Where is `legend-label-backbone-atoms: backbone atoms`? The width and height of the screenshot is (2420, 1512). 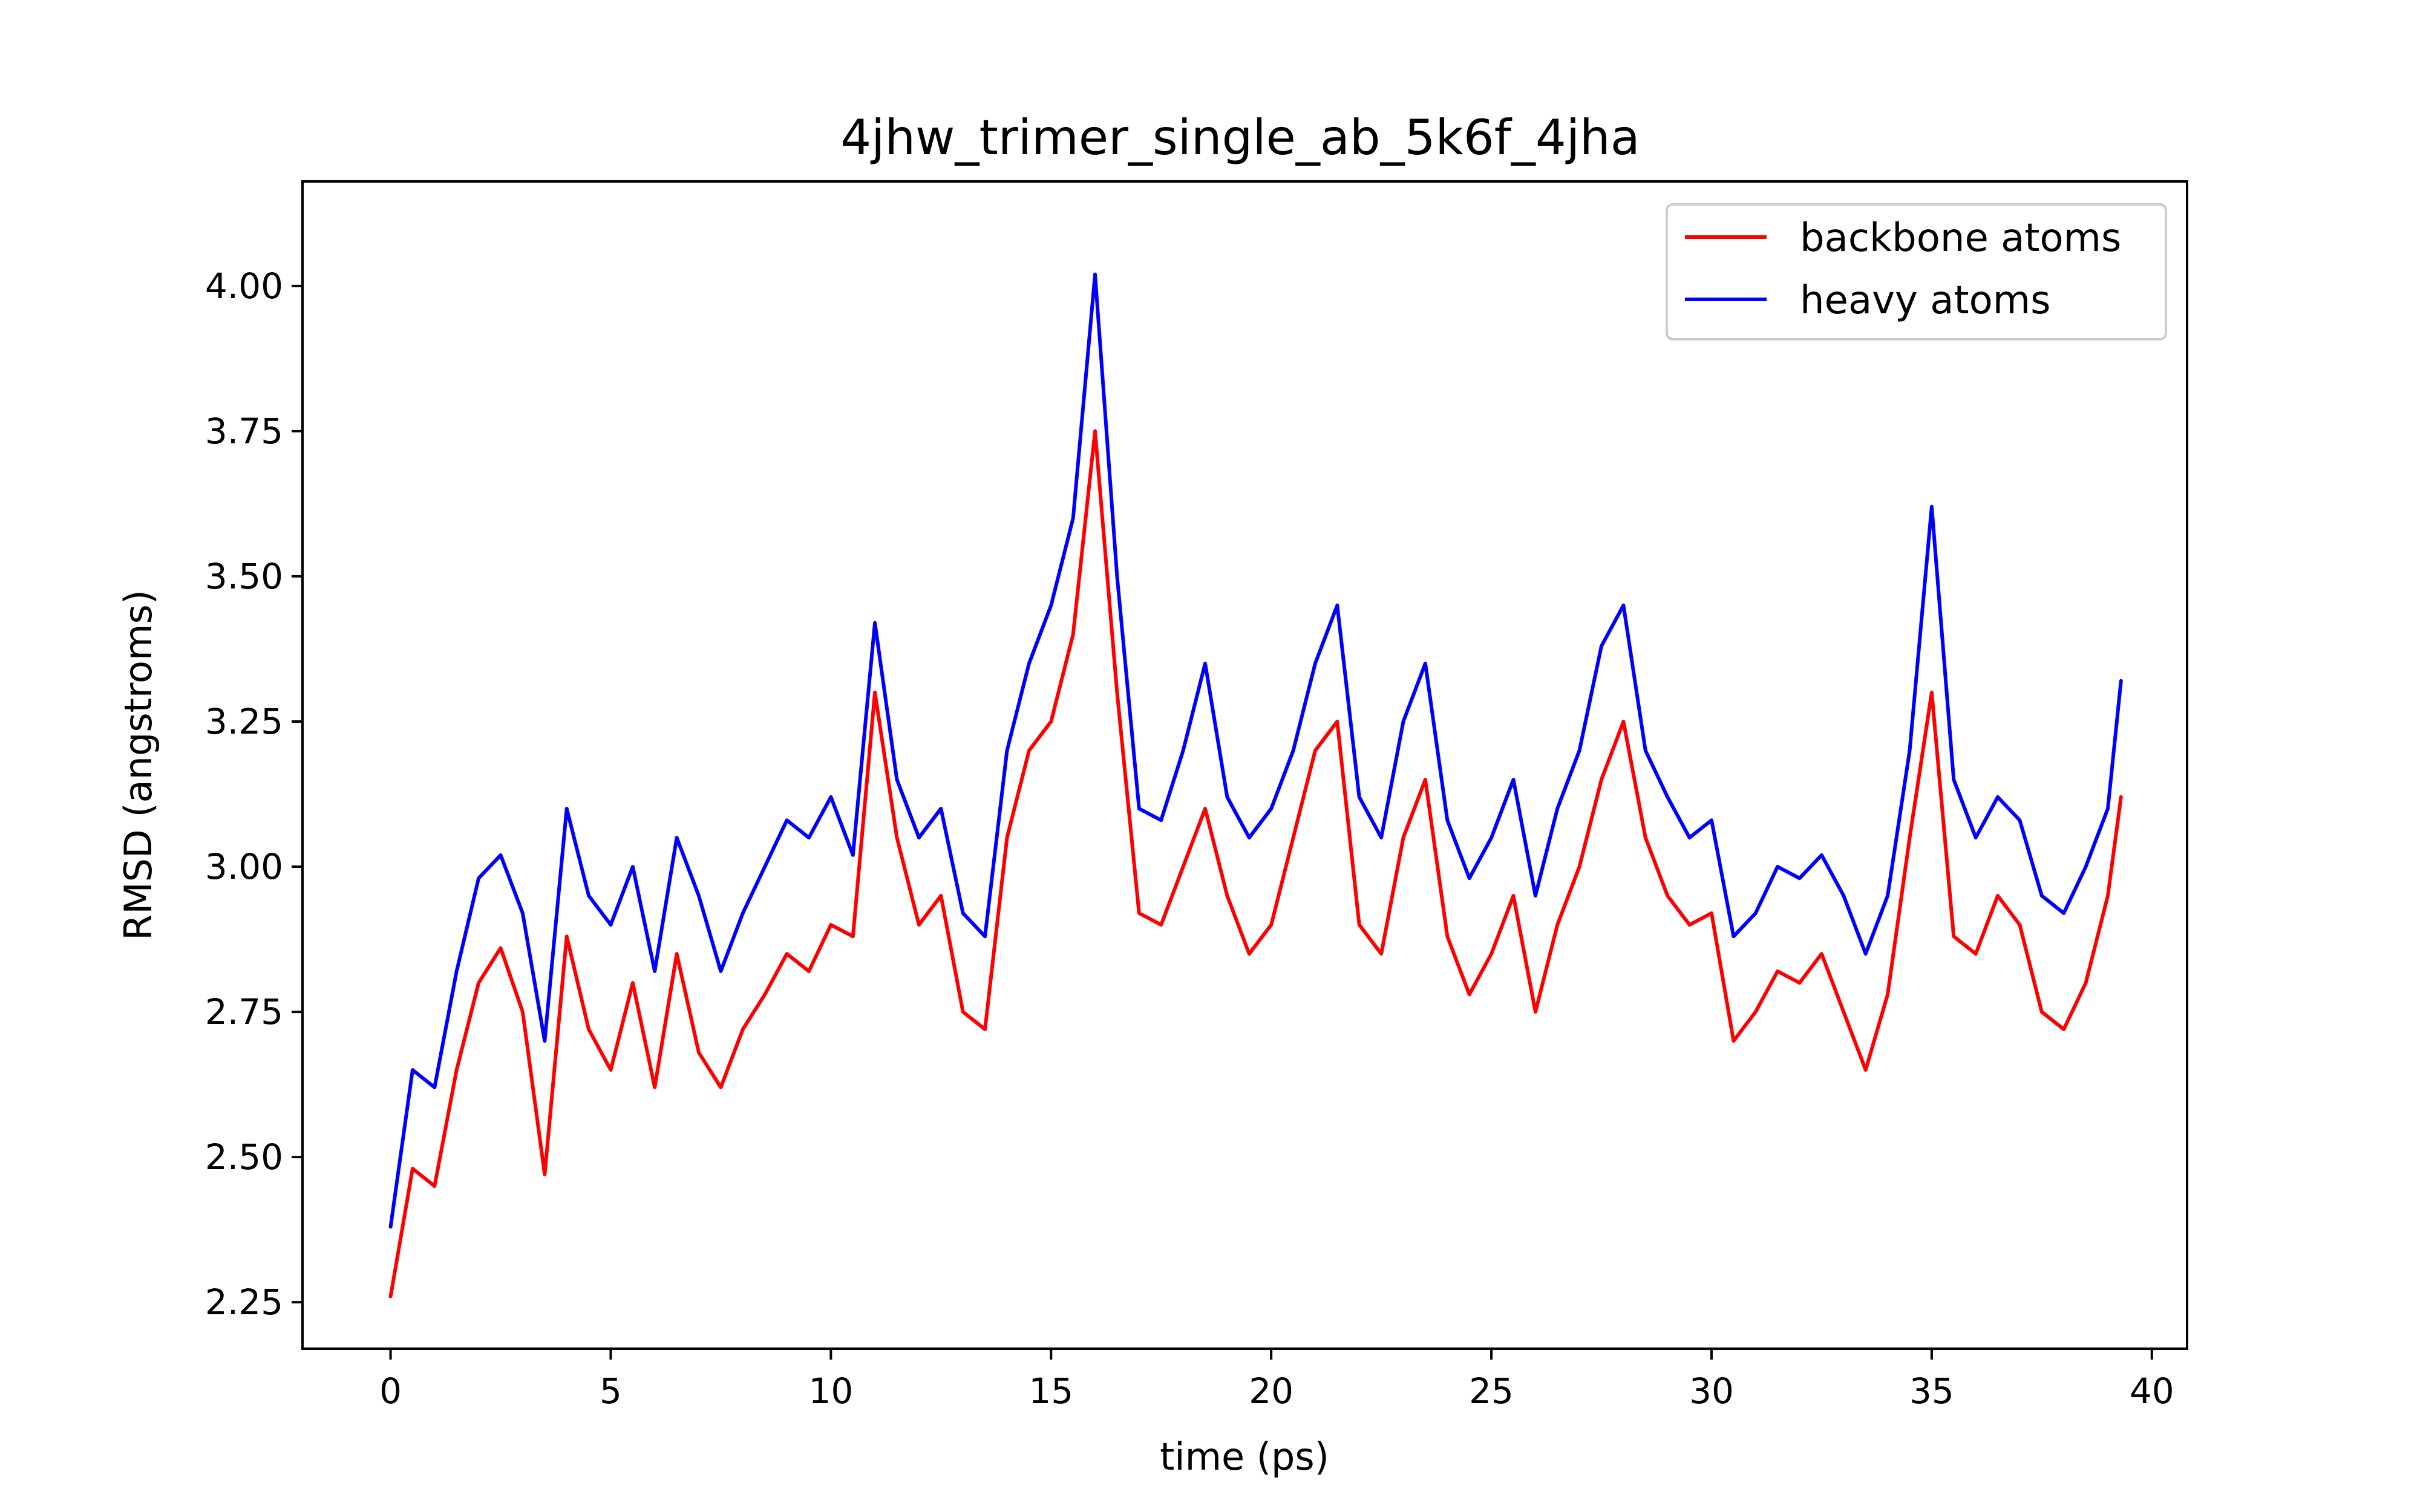
legend-label-backbone-atoms: backbone atoms is located at coordinates (1960, 239).